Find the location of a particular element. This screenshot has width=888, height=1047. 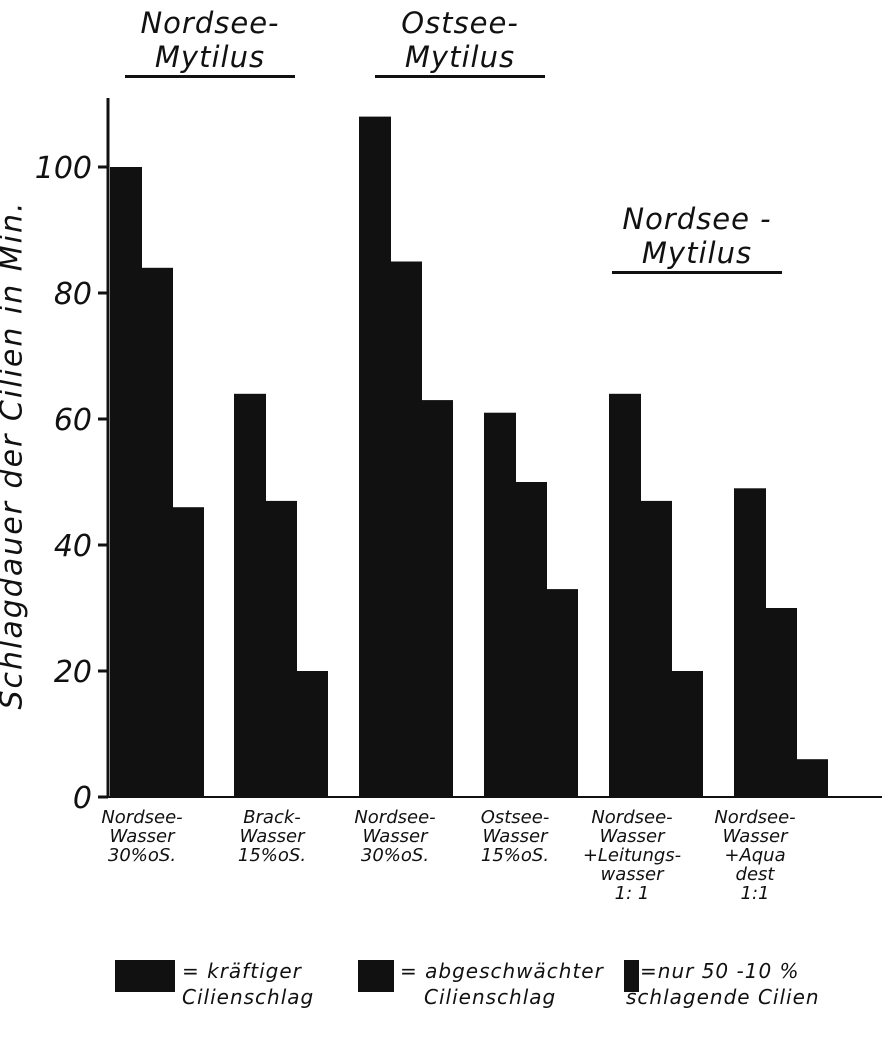

header-nordsee-mytilus-1: Nordsee- Mytilus is located at coordinates (210, 42).